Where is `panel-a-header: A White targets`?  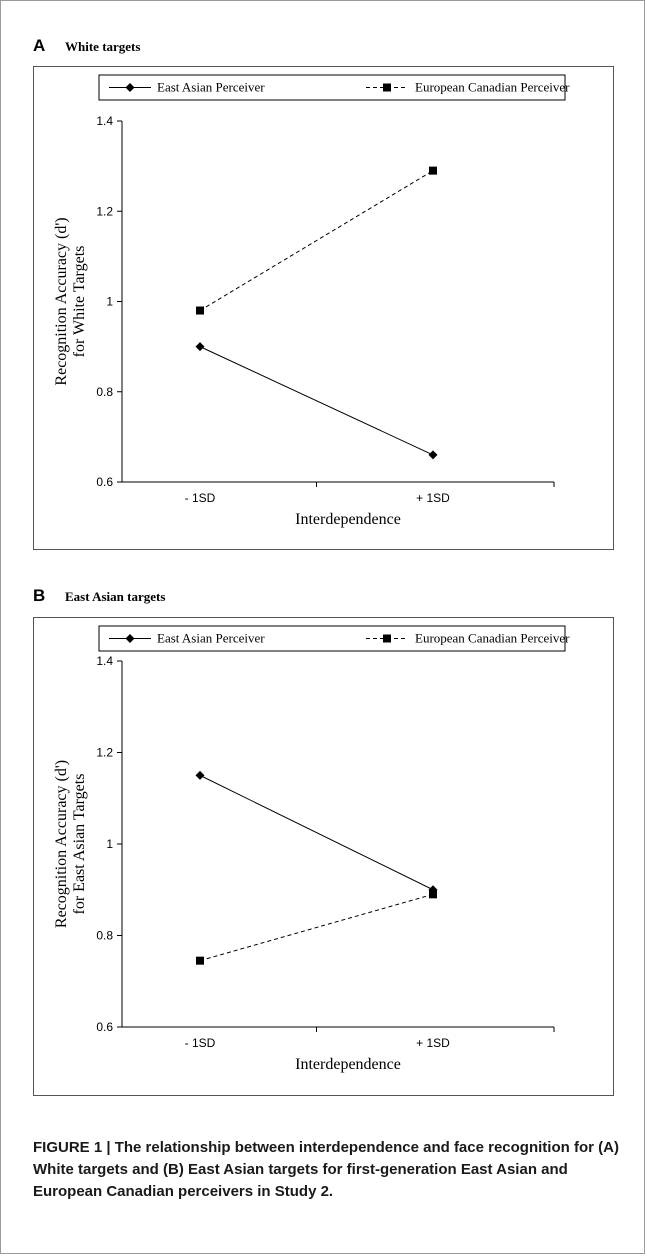 panel-a-header: A White targets is located at coordinates (86, 46).